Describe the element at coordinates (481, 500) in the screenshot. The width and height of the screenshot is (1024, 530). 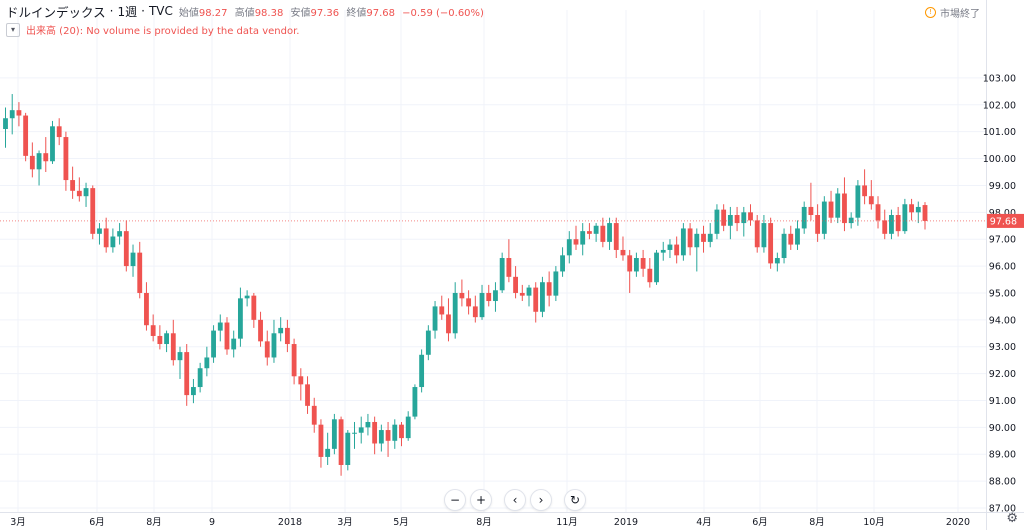
I see `plus-icon: +` at that location.